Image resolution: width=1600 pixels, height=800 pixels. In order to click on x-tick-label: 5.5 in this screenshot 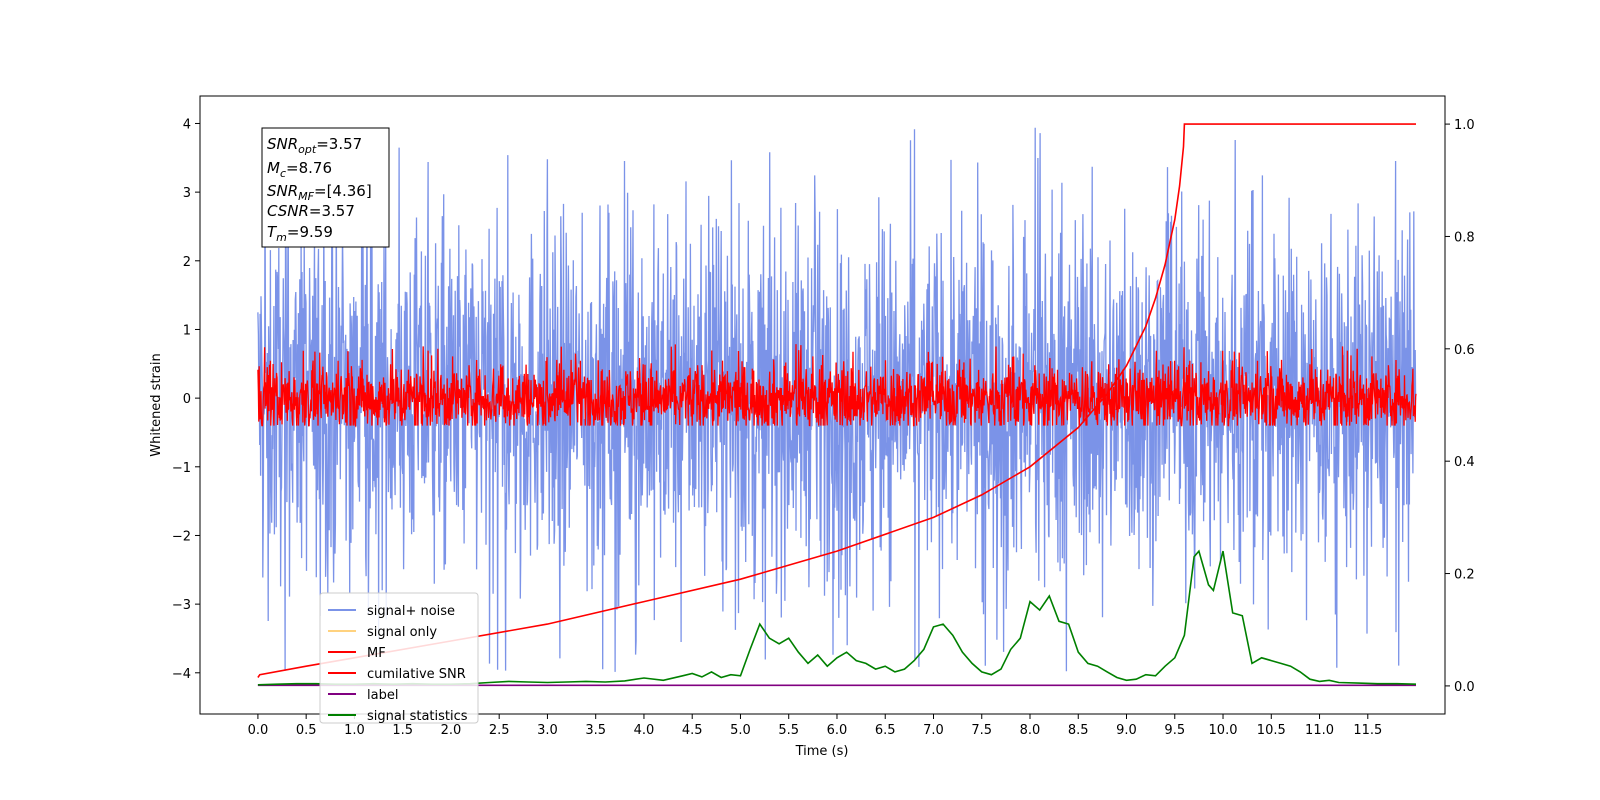, I will do `click(788, 730)`.